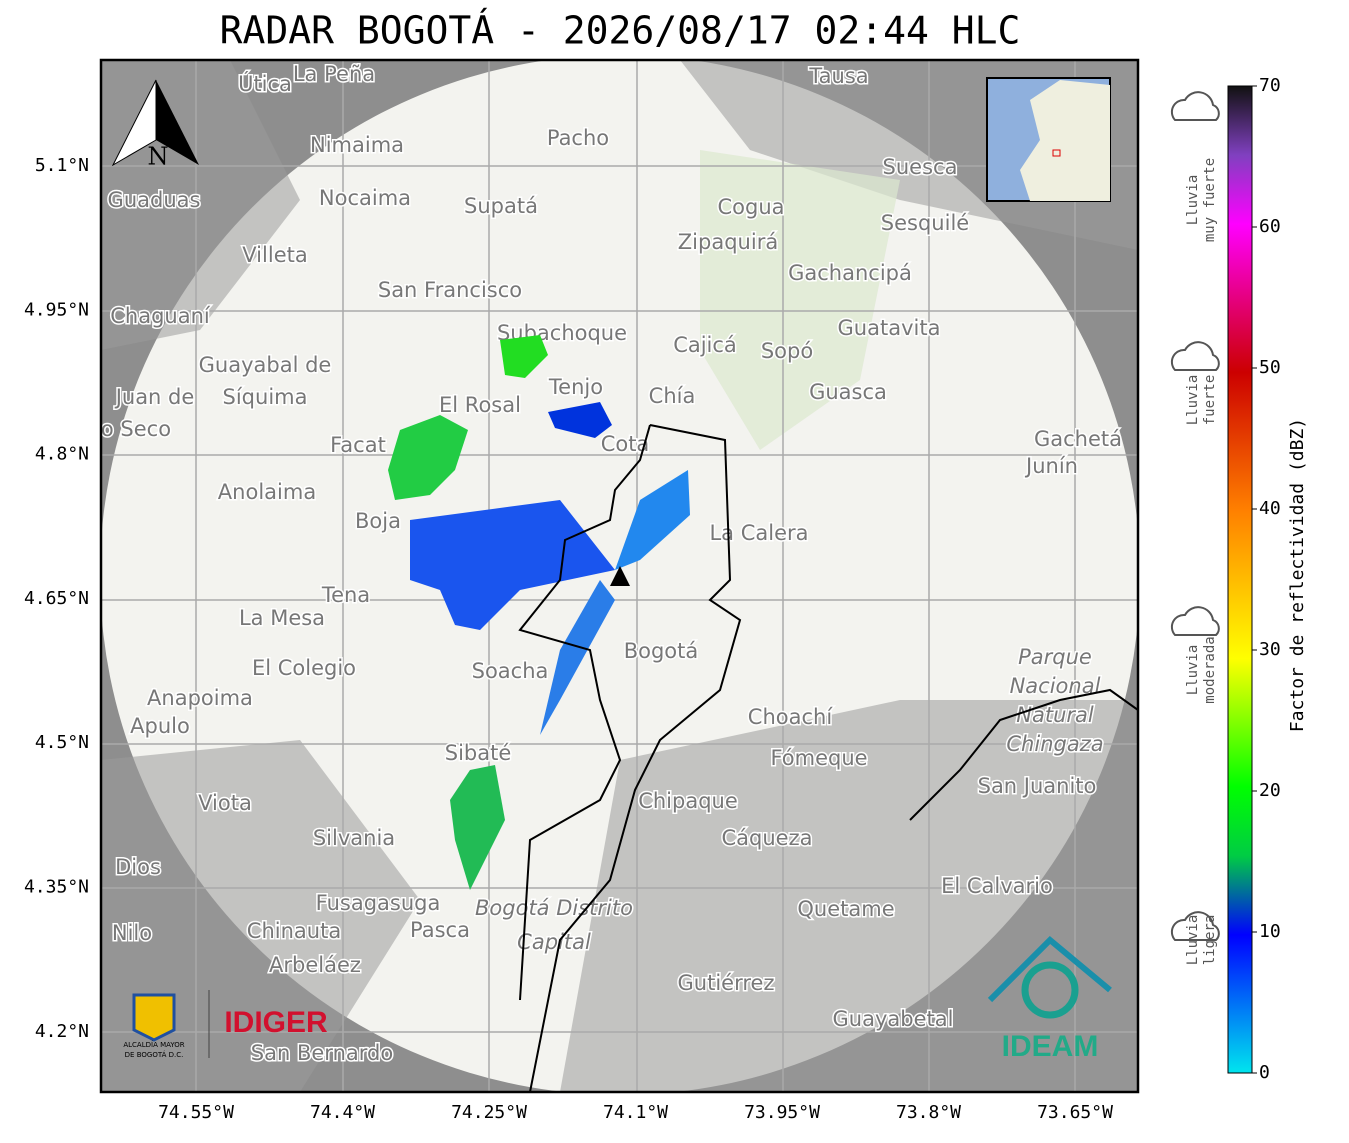  Describe the element at coordinates (1270, 649) in the screenshot. I see `colorbar-tick-label: 30` at that location.